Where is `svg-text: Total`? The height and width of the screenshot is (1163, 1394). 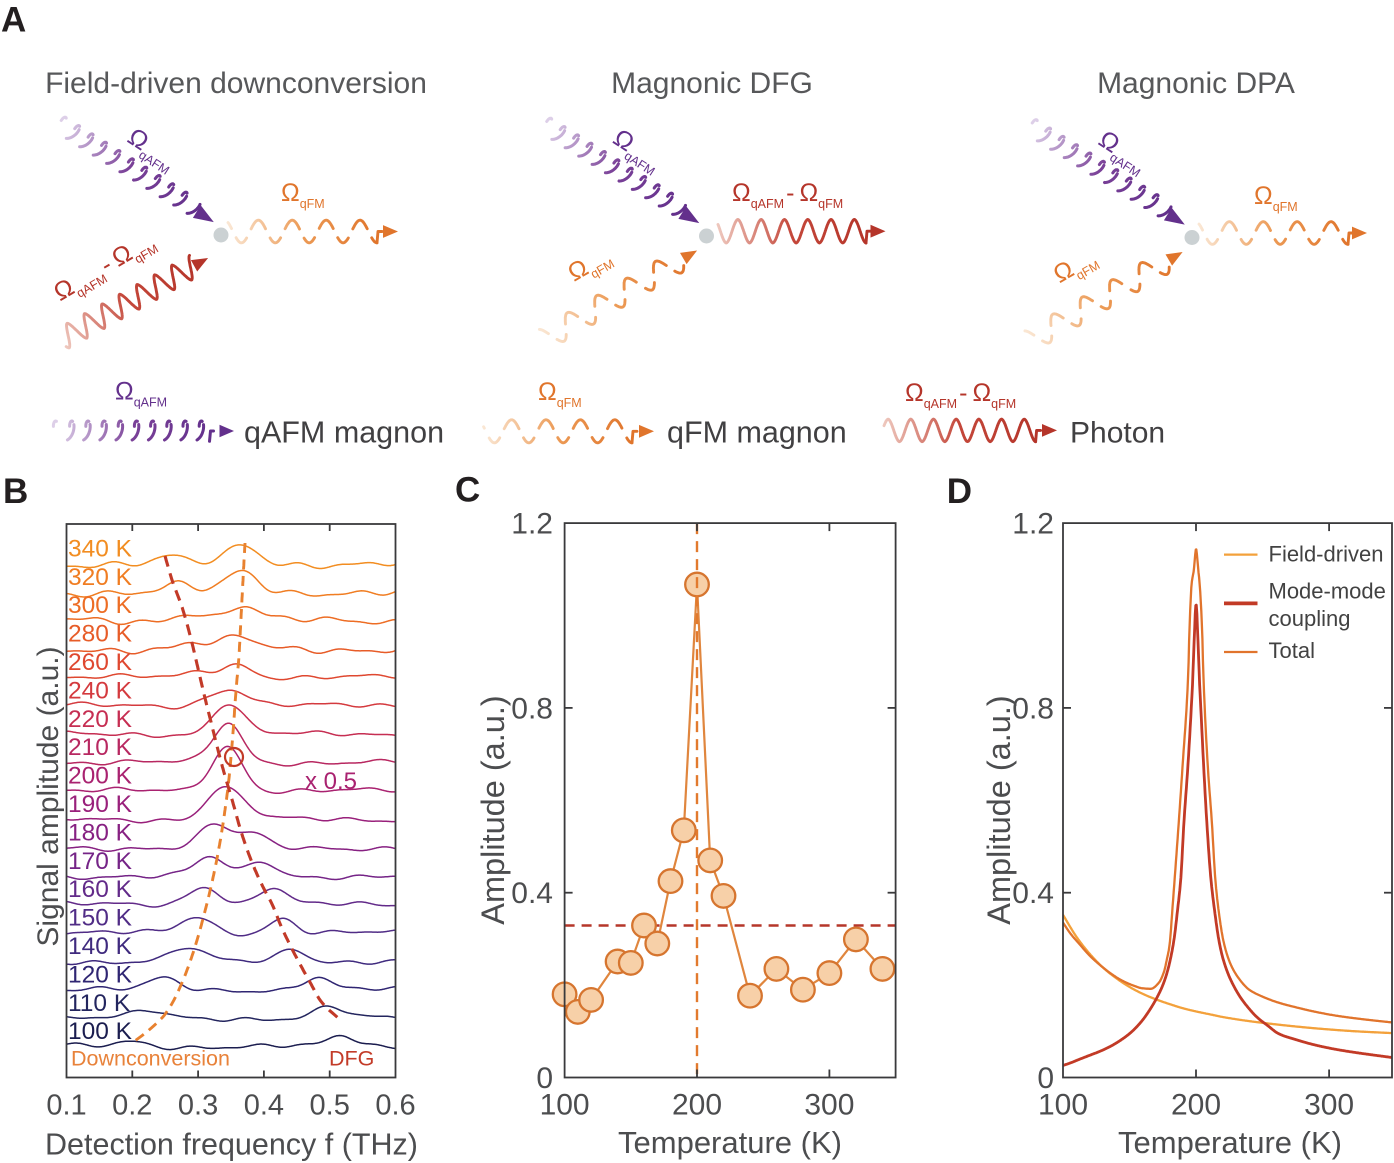 svg-text: Total is located at coordinates (1292, 650).